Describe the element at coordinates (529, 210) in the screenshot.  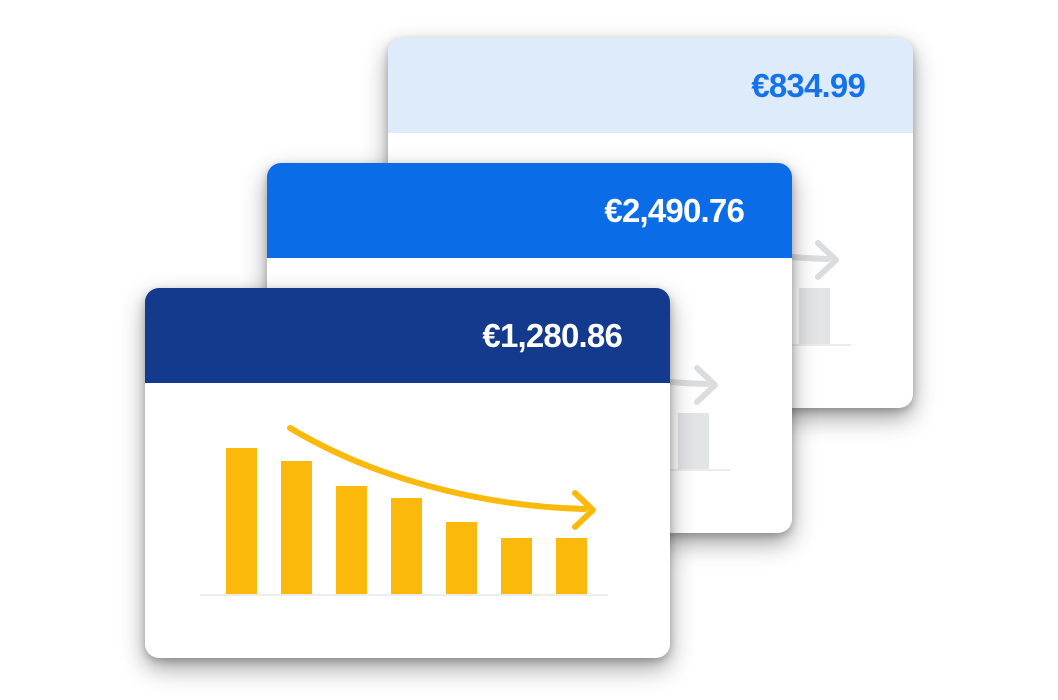
I see `card-header: €2,490.76` at that location.